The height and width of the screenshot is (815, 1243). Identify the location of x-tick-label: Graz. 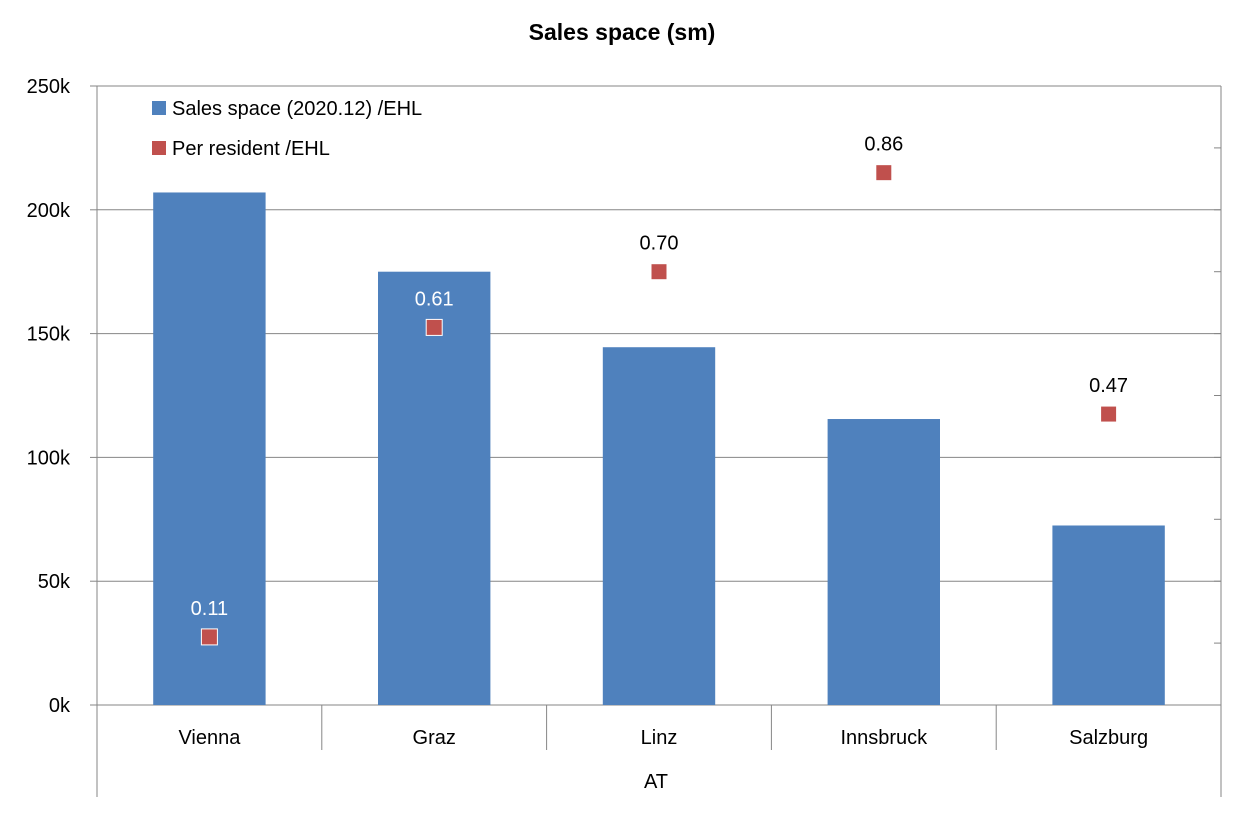
(434, 738).